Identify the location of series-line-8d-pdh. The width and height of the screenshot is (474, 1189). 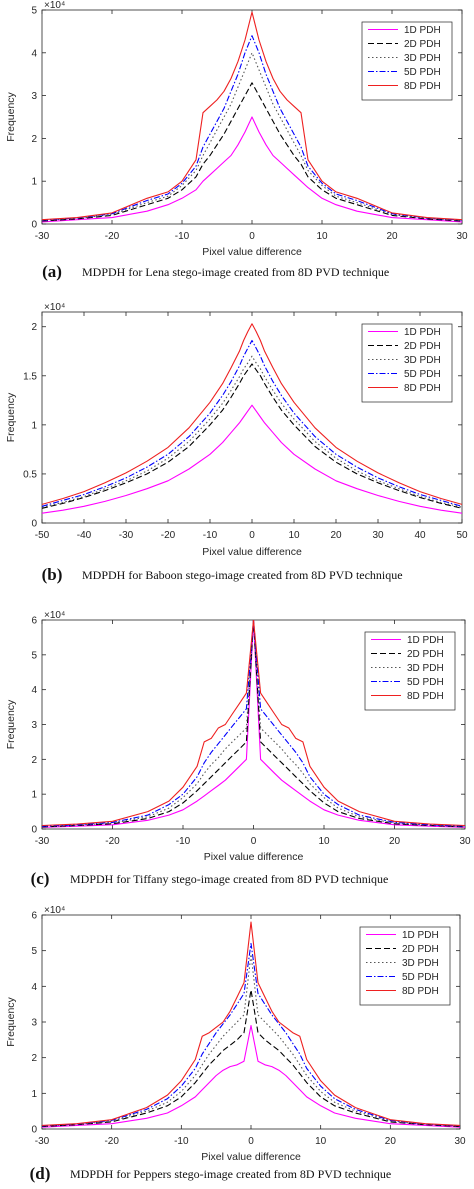
(252, 414).